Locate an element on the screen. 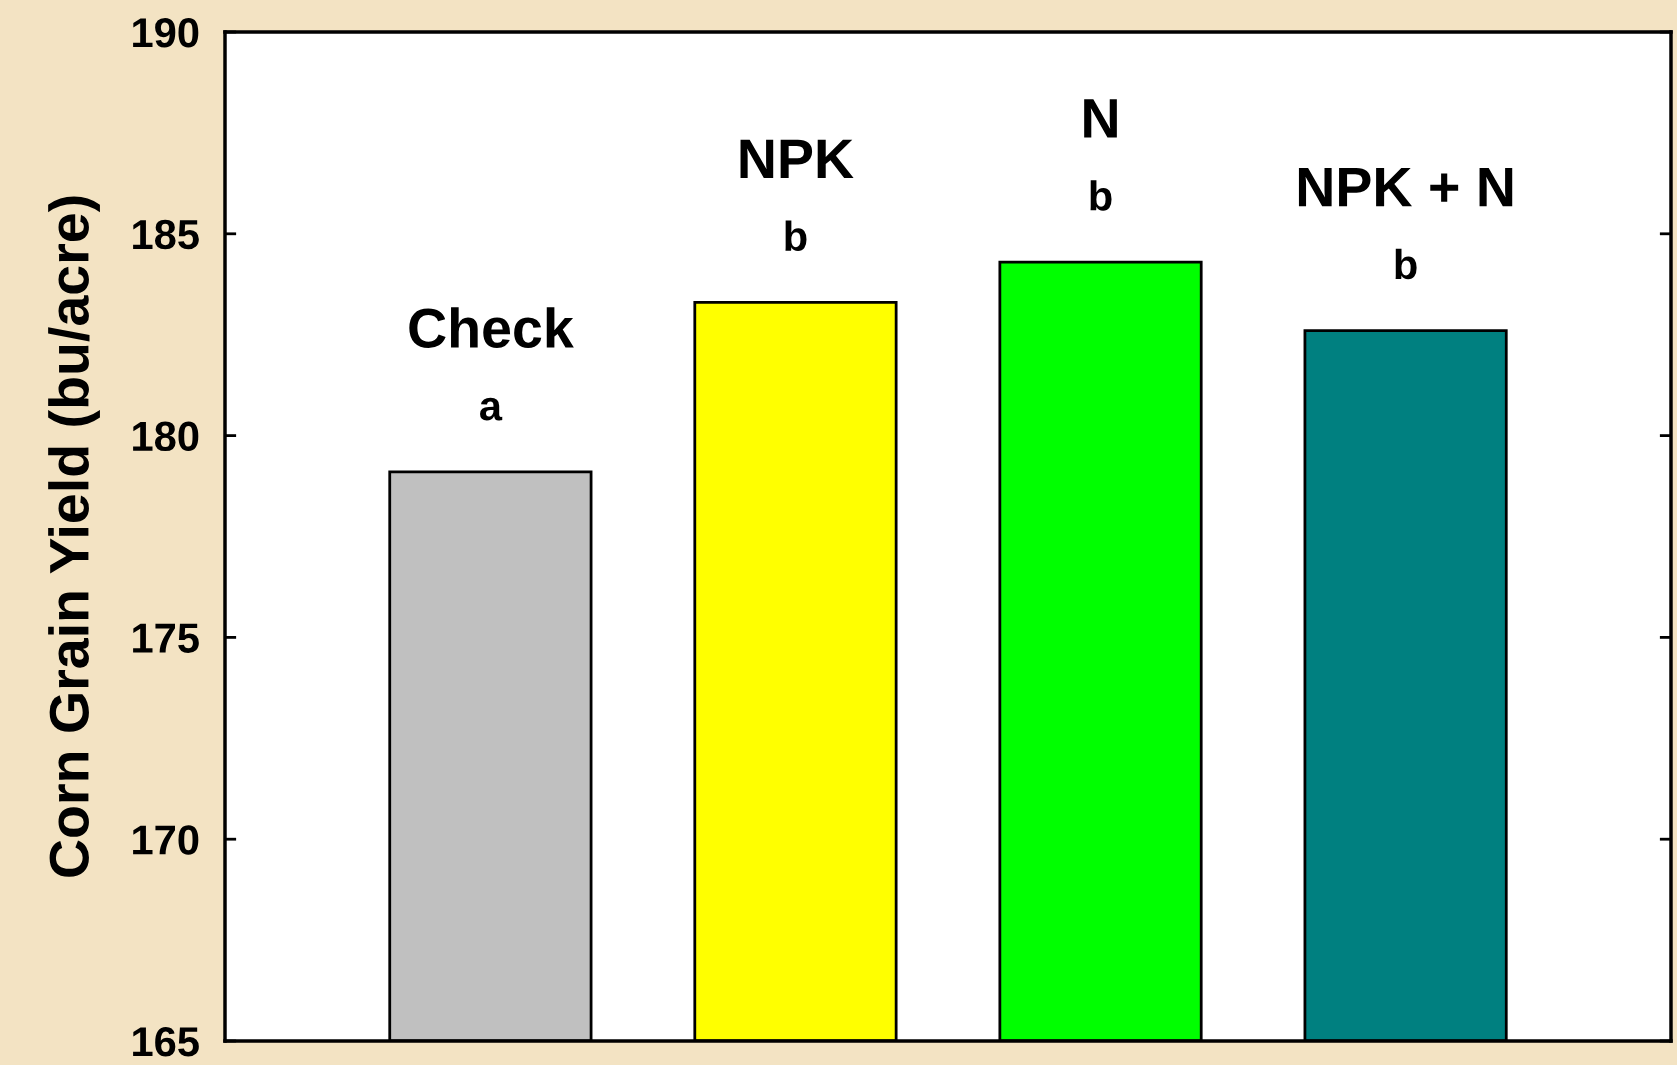  x-tick-label: Check is located at coordinates (491, 327).